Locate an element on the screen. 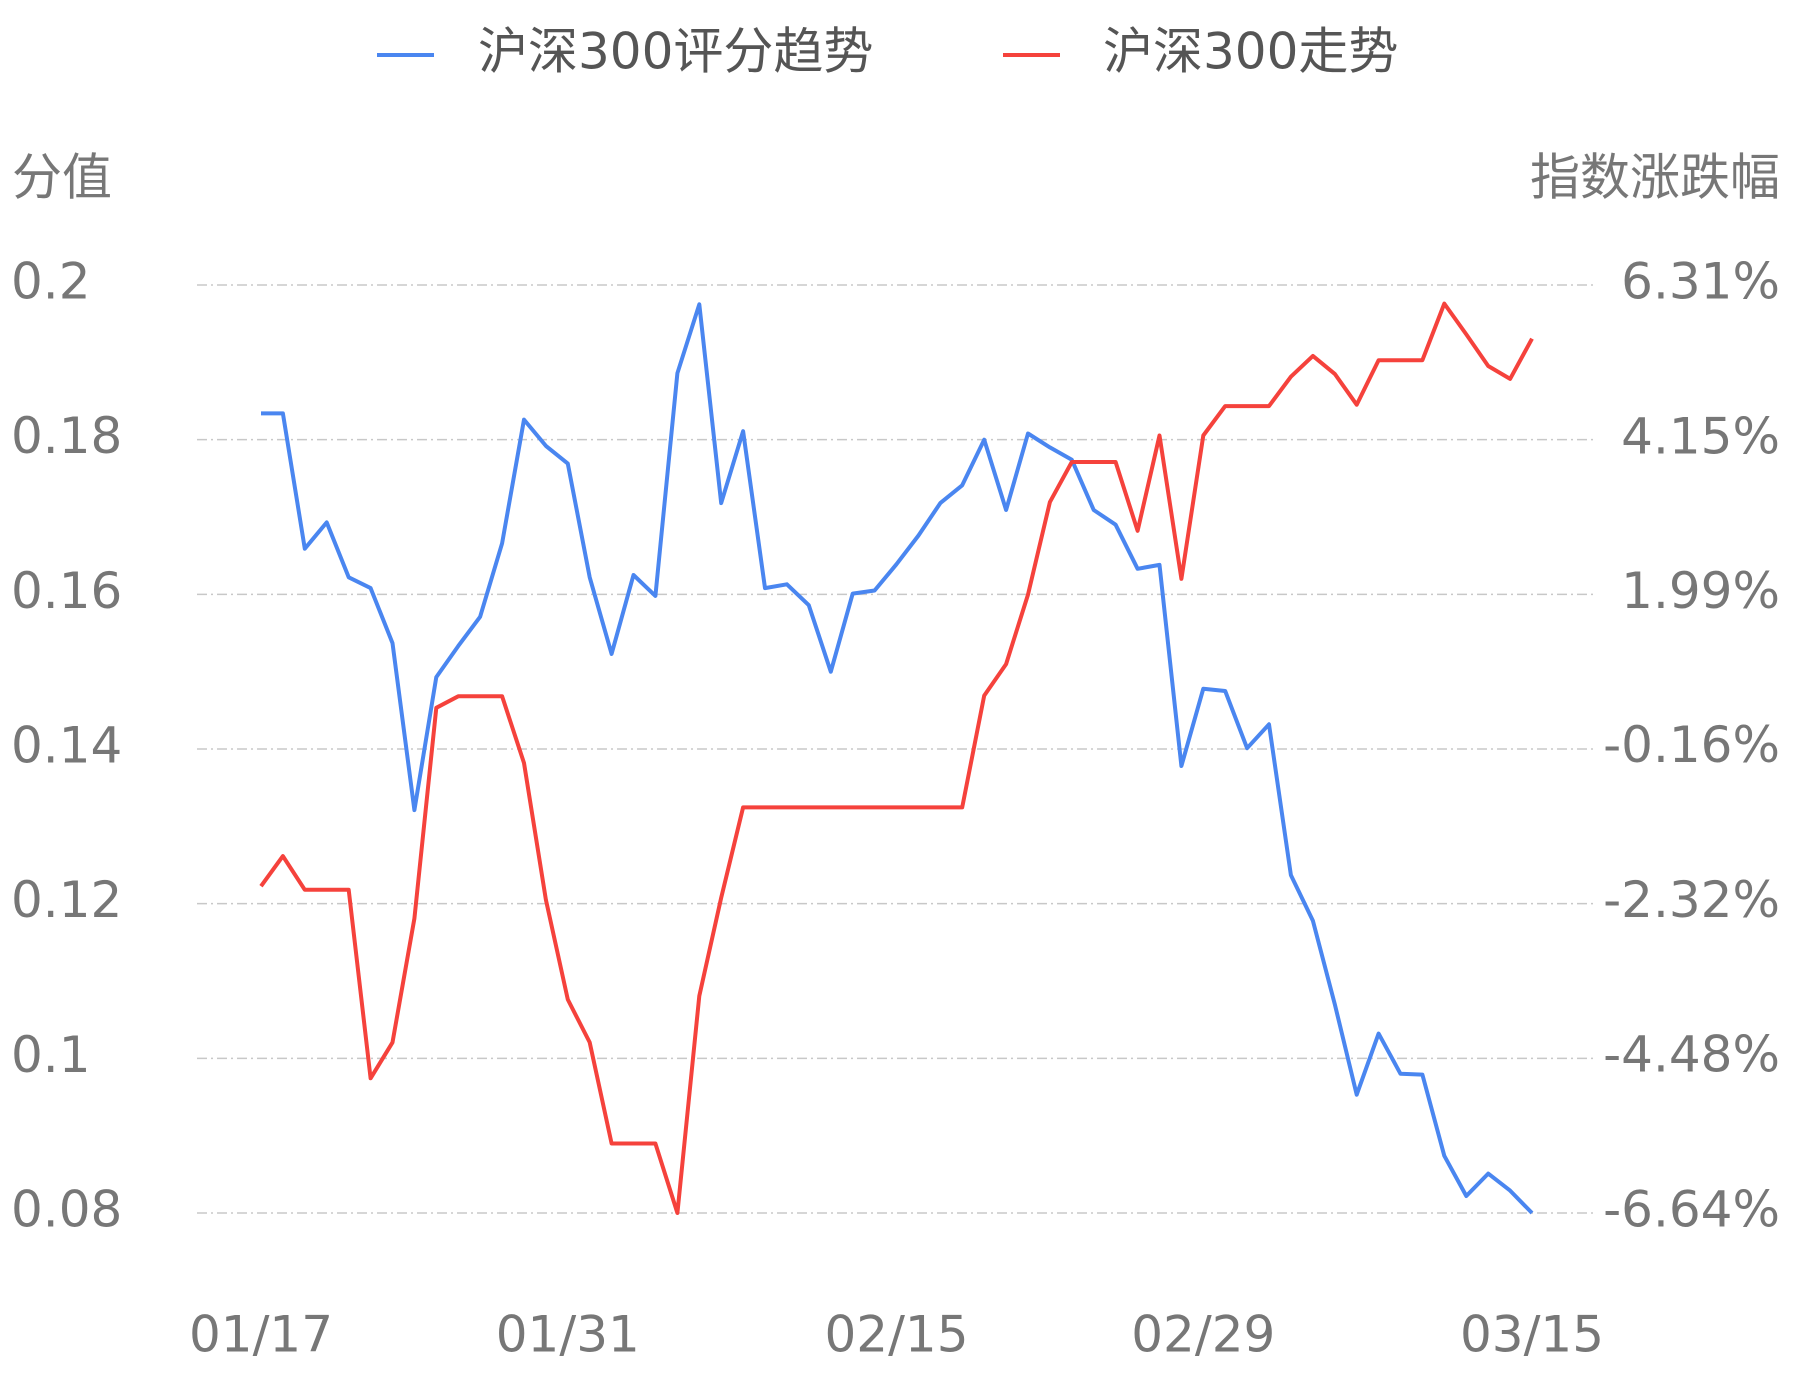 The height and width of the screenshot is (1380, 1793). legend-text: 沪深300走势 is located at coordinates (1250, 52).